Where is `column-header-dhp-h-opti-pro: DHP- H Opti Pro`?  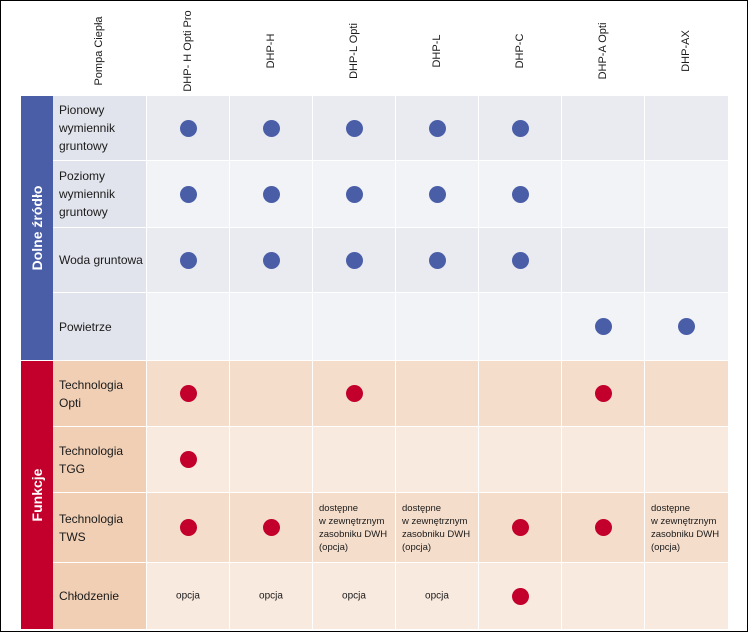
column-header-dhp-h-opti-pro: DHP- H Opti Pro is located at coordinates (187, 51).